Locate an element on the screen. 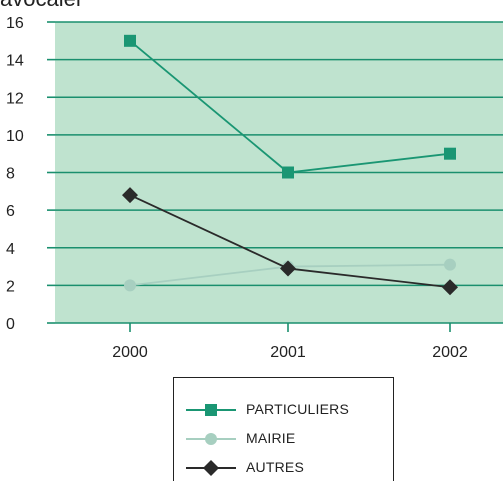  ytick-label-0: 0 is located at coordinates (10, 324).